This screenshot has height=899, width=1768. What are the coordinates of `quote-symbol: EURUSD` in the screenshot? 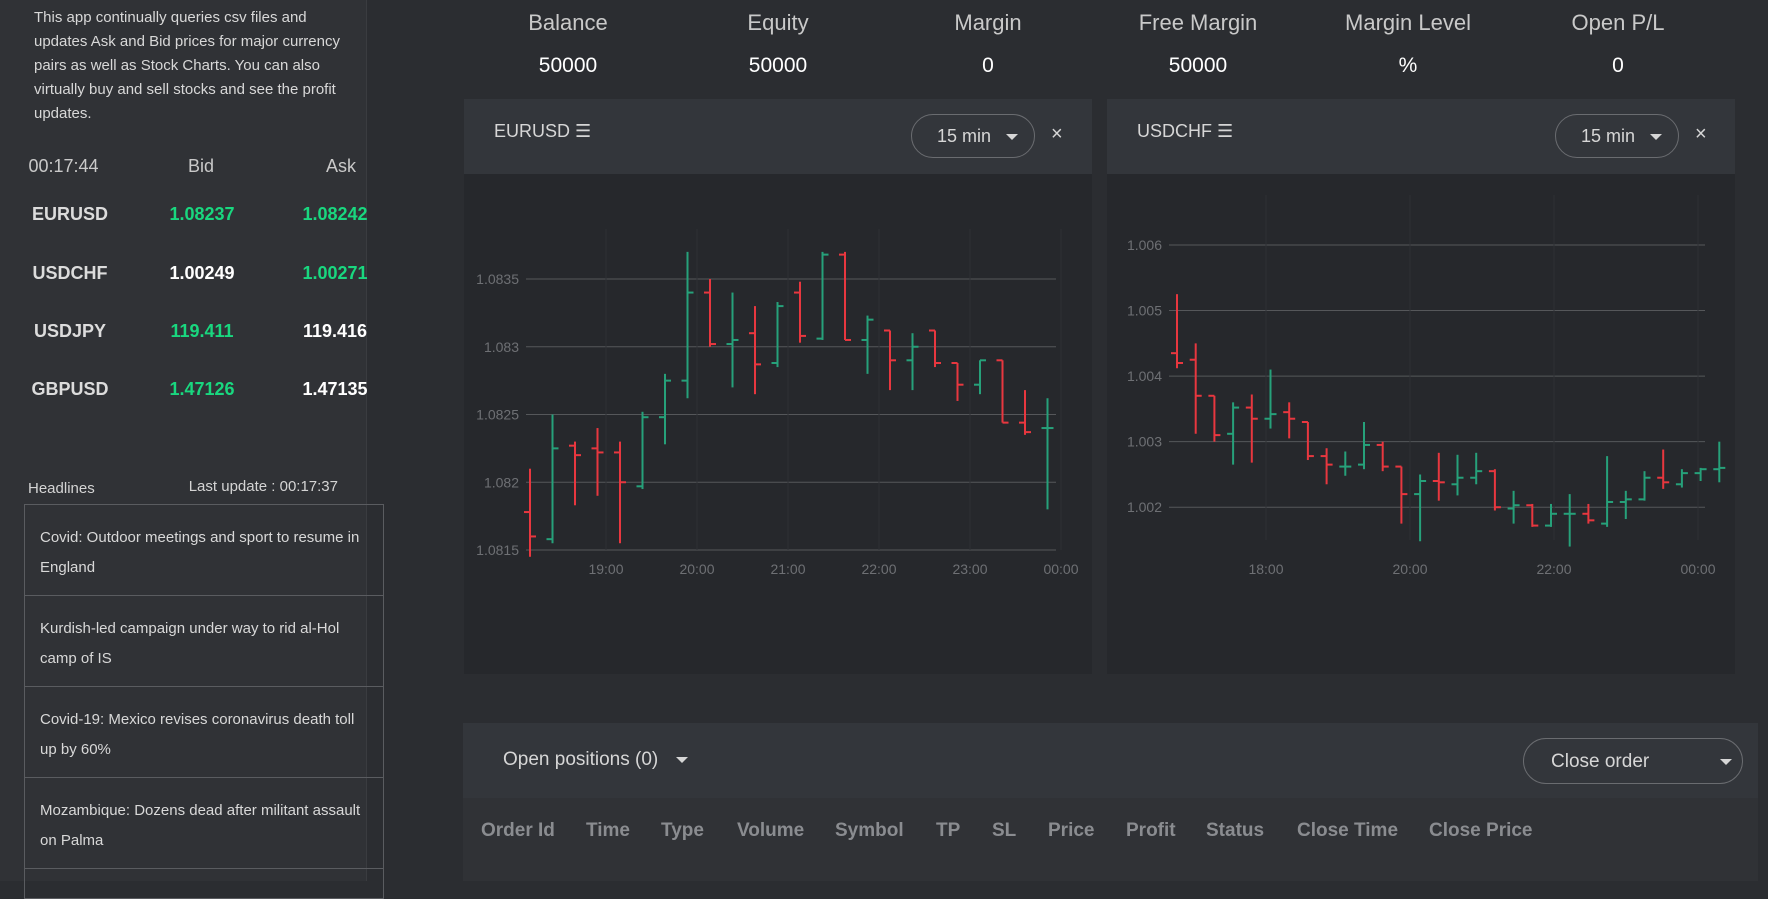 It's located at (69, 214).